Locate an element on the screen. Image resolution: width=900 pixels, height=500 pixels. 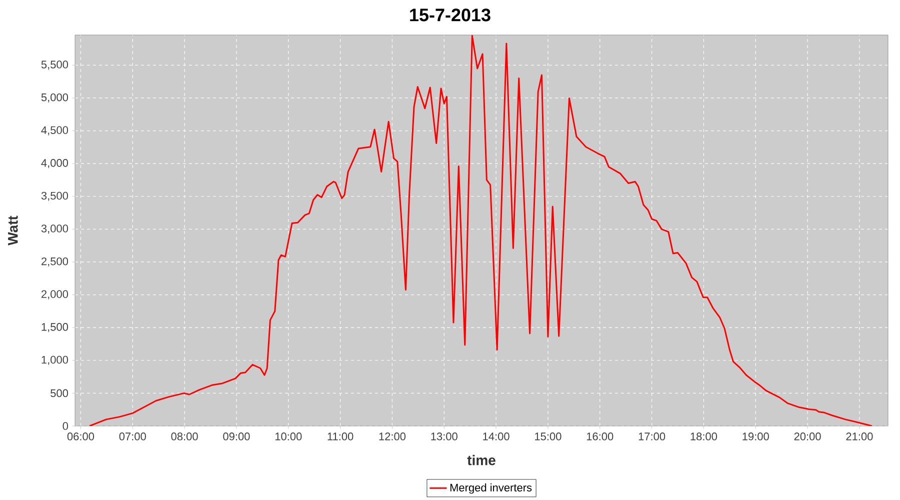
y-tick-label: 3,000 is located at coordinates (54, 229).